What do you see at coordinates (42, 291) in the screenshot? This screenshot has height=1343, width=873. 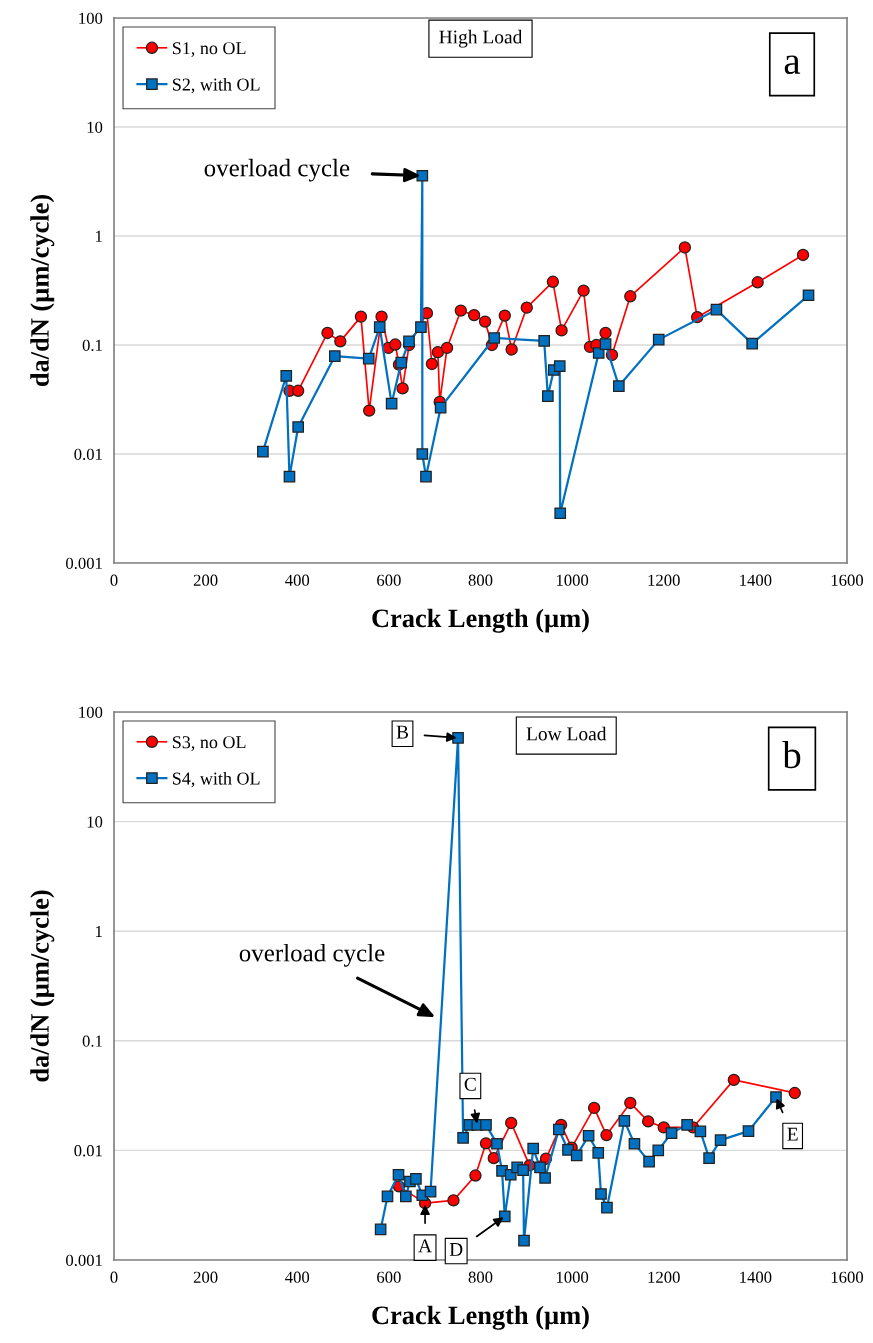 I see `y-axis-title: da/dN (µm/cycle)` at bounding box center [42, 291].